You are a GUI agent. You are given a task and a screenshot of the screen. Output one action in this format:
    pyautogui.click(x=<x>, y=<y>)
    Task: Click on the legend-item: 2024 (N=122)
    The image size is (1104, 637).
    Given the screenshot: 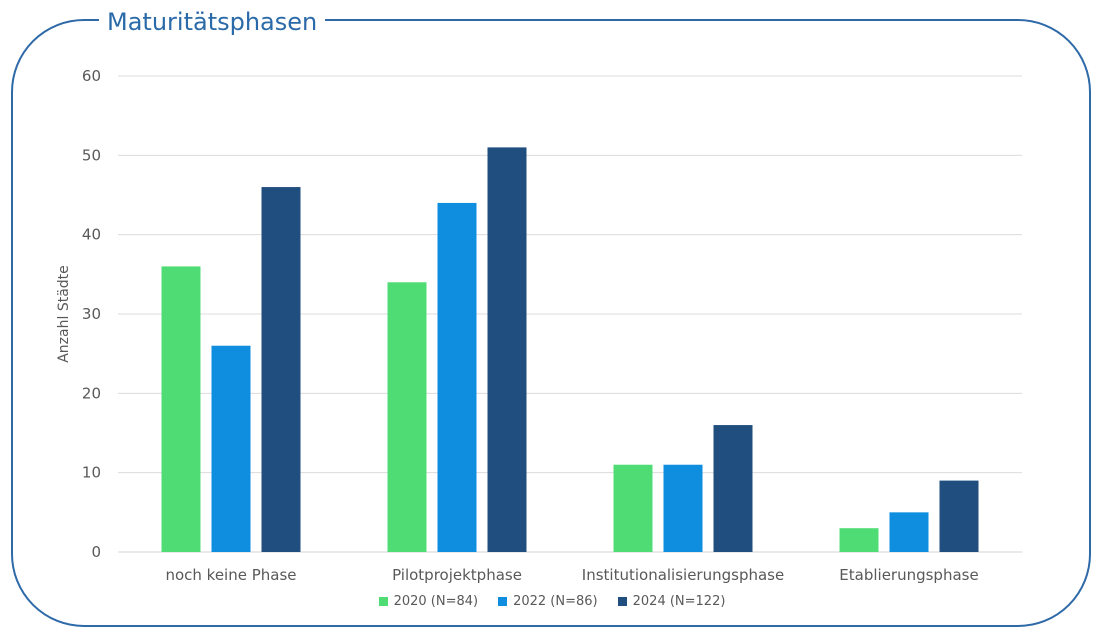 What is the action you would take?
    pyautogui.click(x=671, y=601)
    